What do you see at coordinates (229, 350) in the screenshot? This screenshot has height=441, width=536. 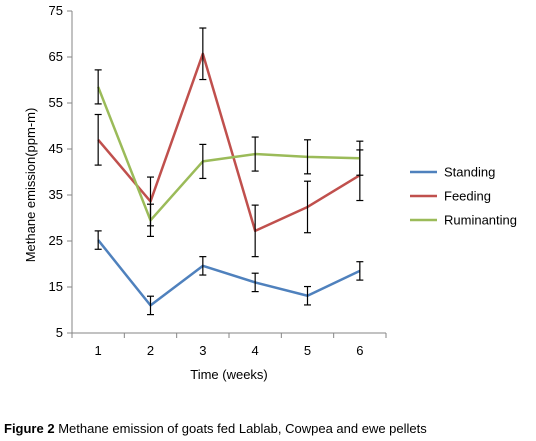 I see `x-tick-labels: 1 2 3 4 5 6` at bounding box center [229, 350].